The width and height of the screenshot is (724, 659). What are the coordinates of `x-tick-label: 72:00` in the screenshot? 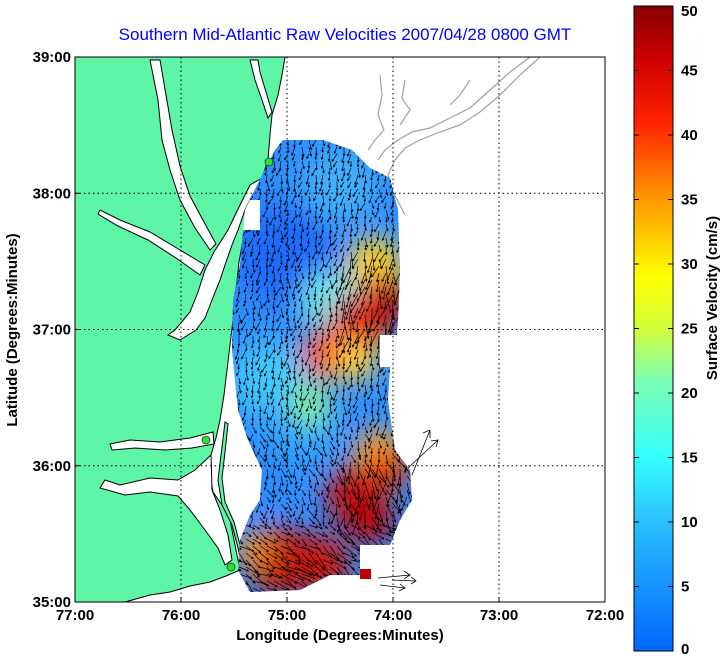 It's located at (605, 615).